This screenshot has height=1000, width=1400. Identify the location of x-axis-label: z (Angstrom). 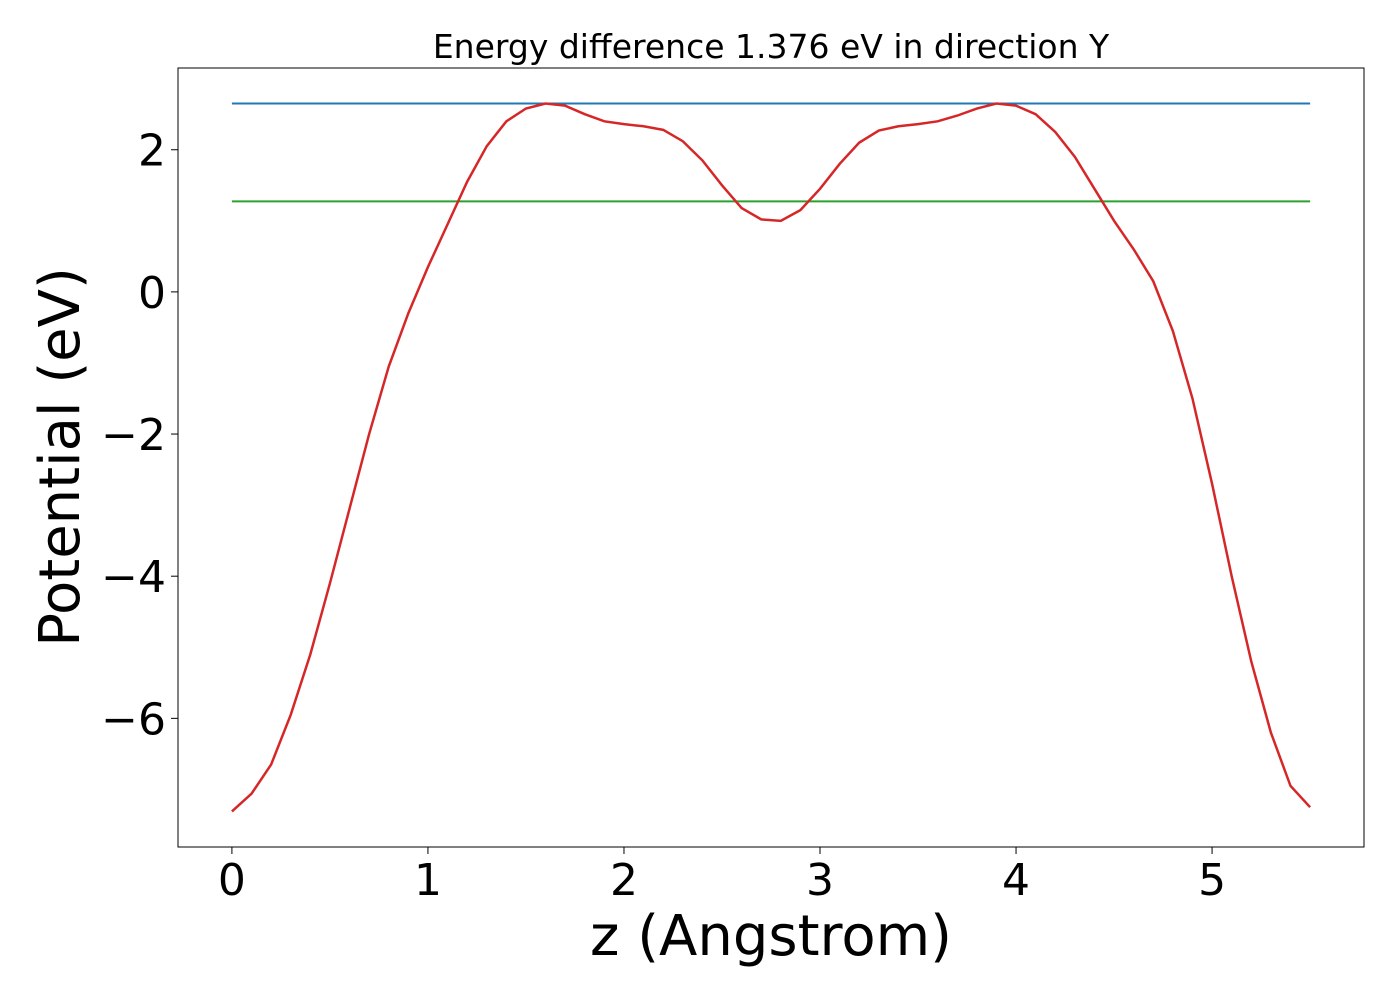
(771, 936).